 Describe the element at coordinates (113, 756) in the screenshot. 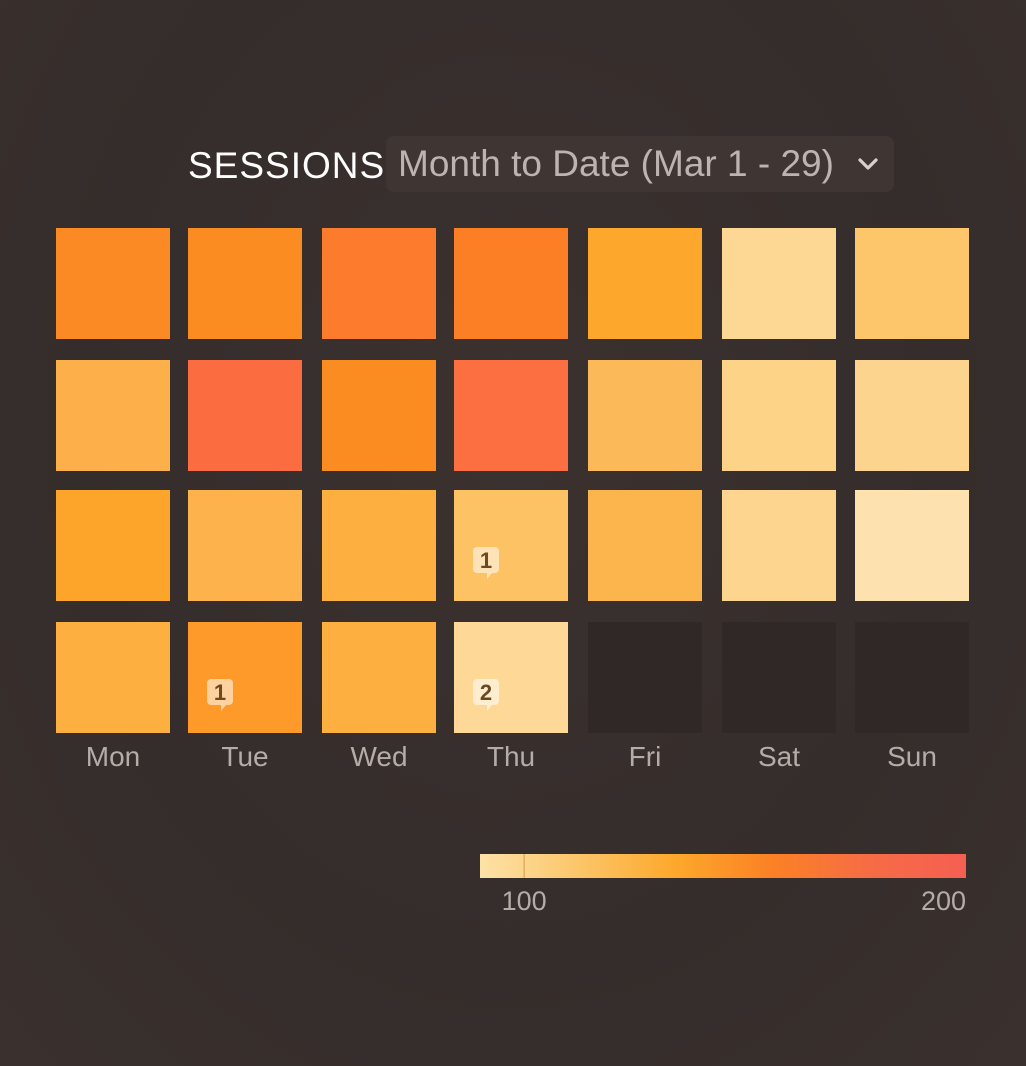

I see `day-label: Mon` at that location.